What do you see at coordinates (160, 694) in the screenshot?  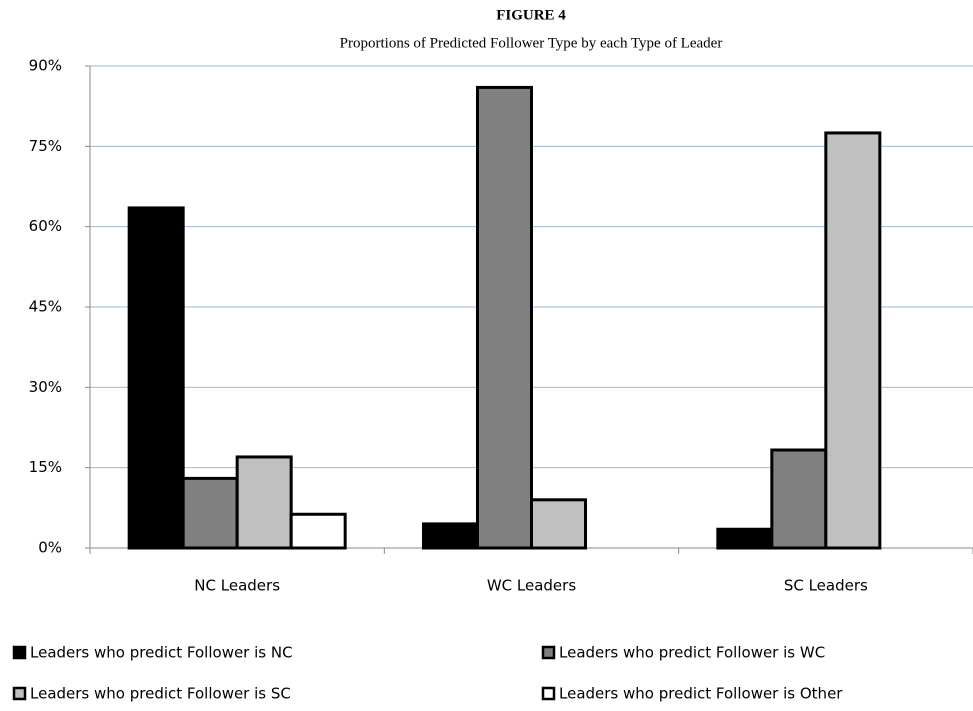 I see `legend-label: Leaders who predict Follower is SC` at bounding box center [160, 694].